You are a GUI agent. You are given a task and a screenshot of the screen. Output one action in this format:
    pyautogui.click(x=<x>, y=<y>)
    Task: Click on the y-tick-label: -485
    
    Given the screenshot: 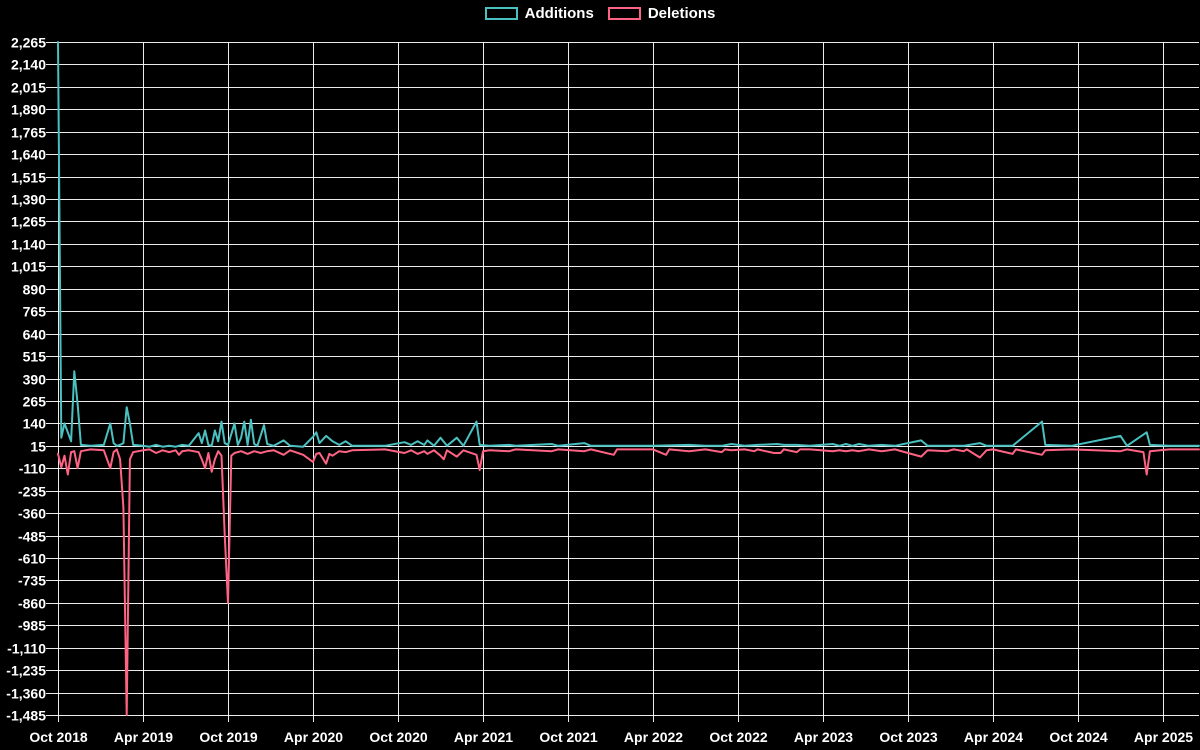 What is the action you would take?
    pyautogui.click(x=32, y=537)
    